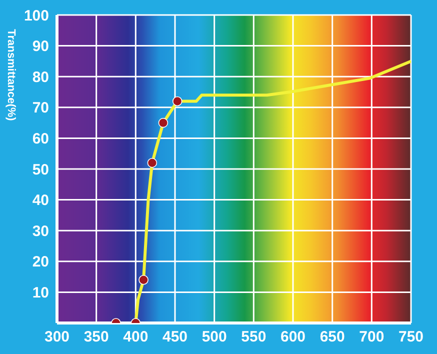 The image size is (437, 354). What do you see at coordinates (293, 337) in the screenshot?
I see `x-tick-label: 600` at bounding box center [293, 337].